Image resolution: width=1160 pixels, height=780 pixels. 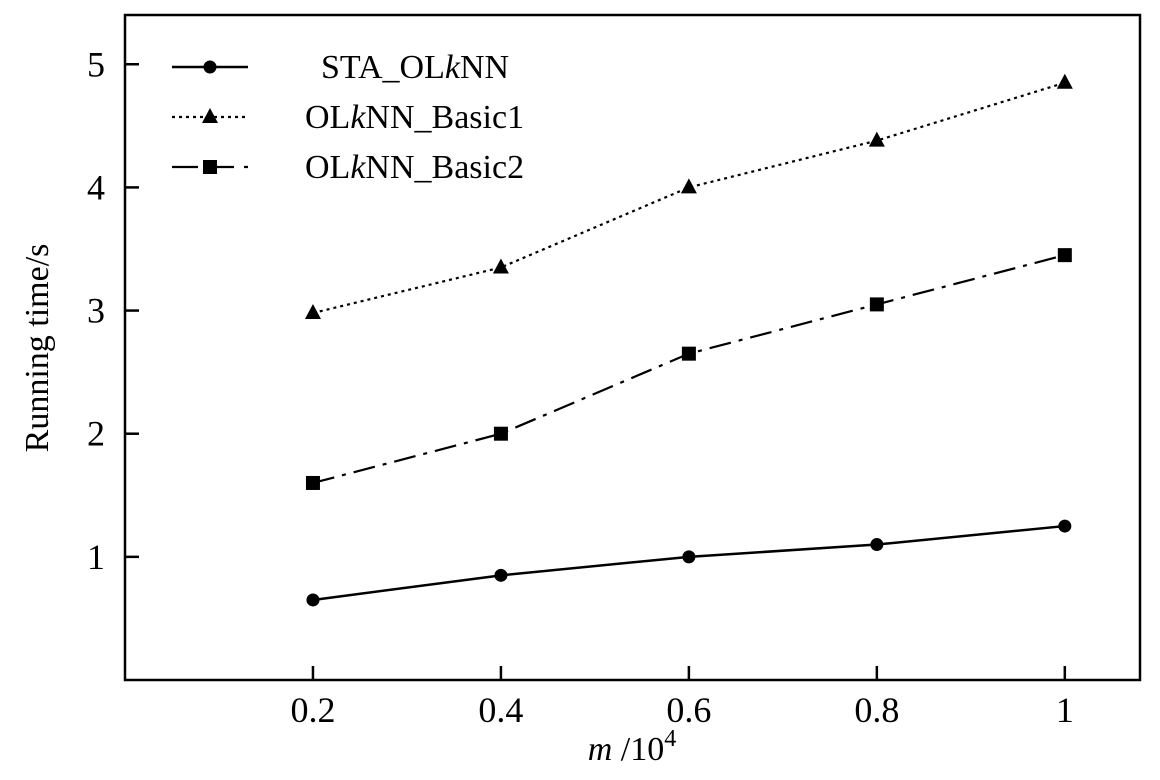 What do you see at coordinates (670, 739) in the screenshot?
I see `x-axis-exponent: 4` at bounding box center [670, 739].